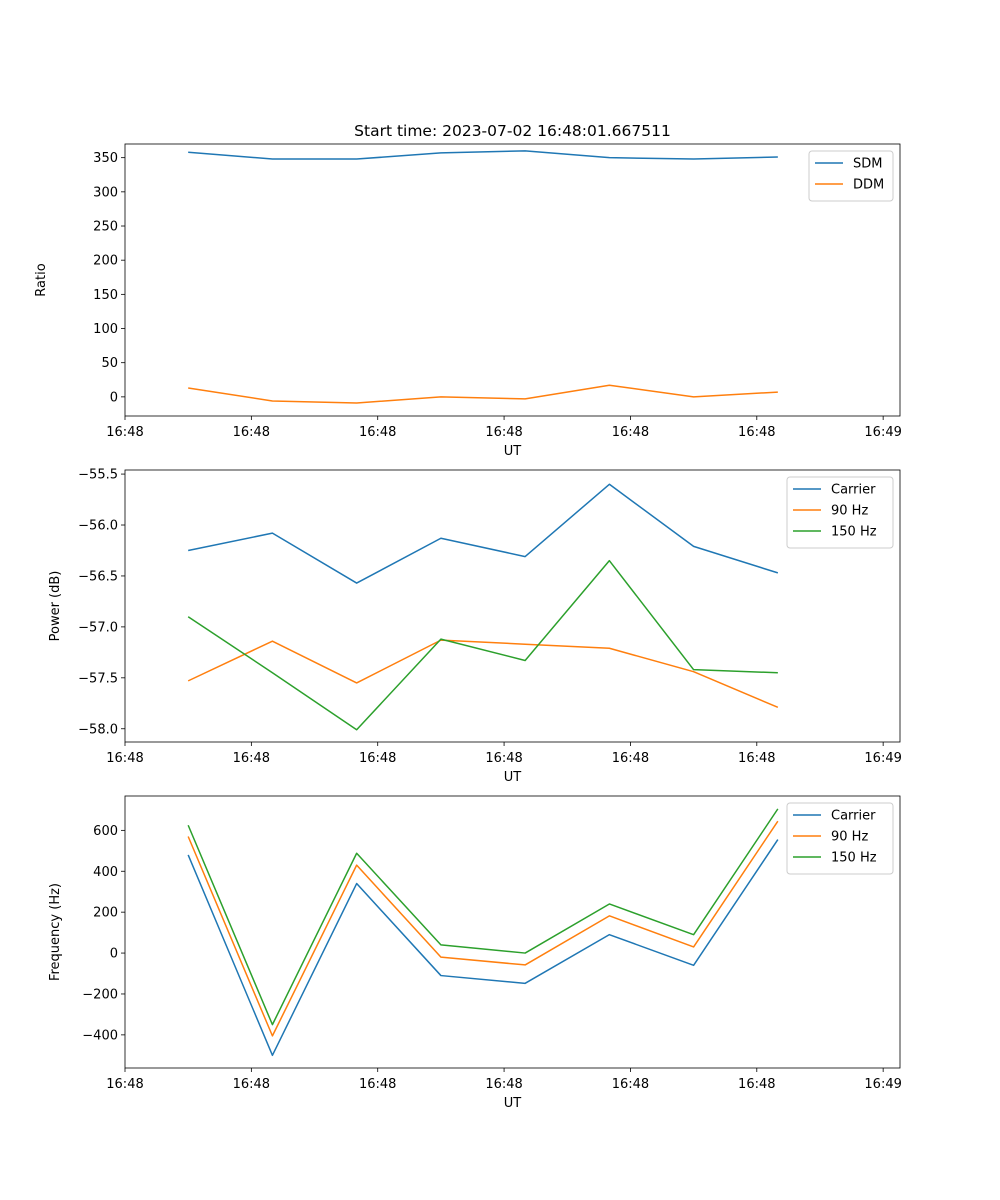 The width and height of the screenshot is (1000, 1200). What do you see at coordinates (105, 192) in the screenshot?
I see `y-tick-label: 300` at bounding box center [105, 192].